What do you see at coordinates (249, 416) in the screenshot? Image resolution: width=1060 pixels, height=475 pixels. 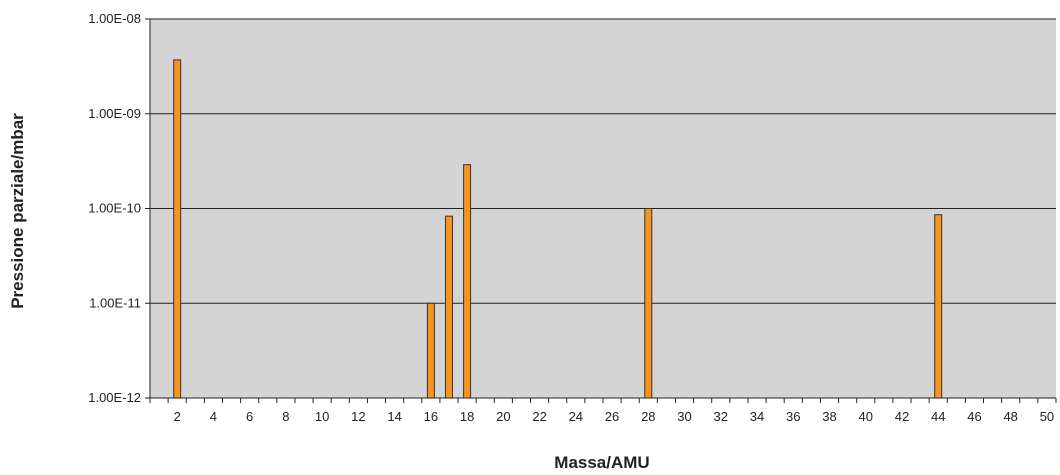 I see `x-tick-label: 6` at bounding box center [249, 416].